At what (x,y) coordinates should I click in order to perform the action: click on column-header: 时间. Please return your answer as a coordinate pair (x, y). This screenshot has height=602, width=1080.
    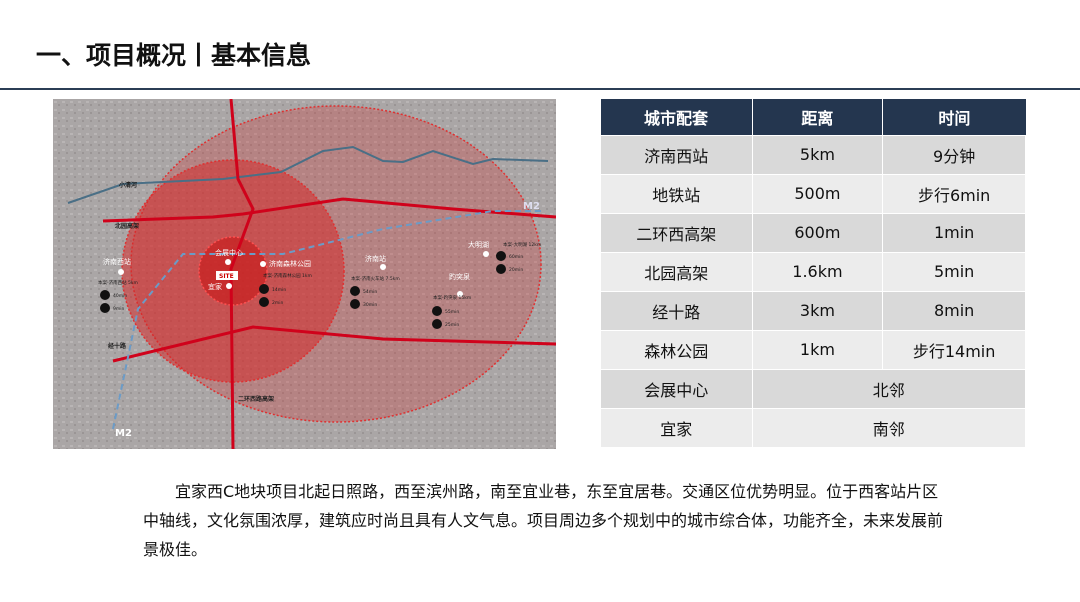
    Looking at the image, I should click on (954, 117).